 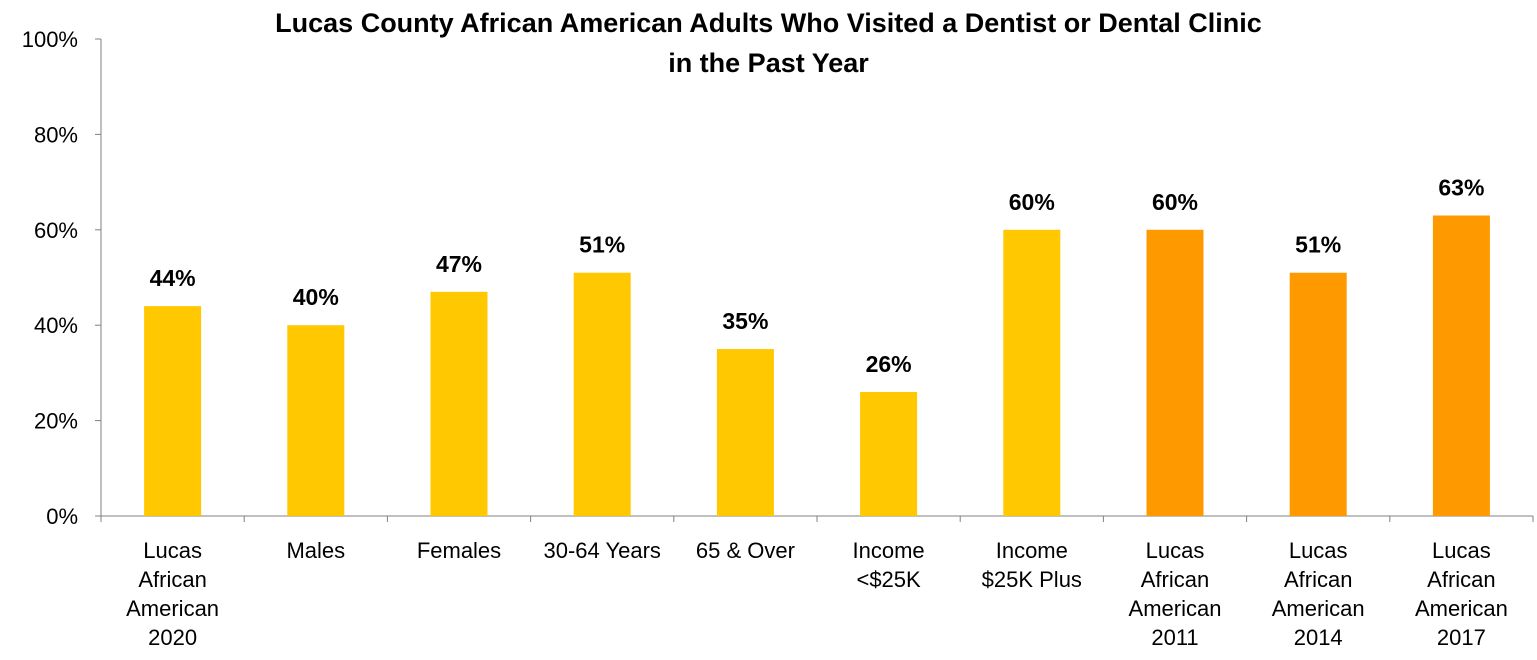 What do you see at coordinates (172, 594) in the screenshot?
I see `category-label: Lucas African American 2020` at bounding box center [172, 594].